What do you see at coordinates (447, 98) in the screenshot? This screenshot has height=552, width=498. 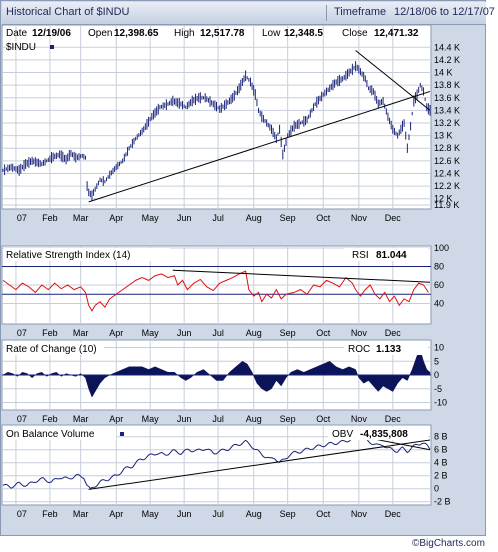 I see `y-tick-label-4: 13.6 K` at bounding box center [447, 98].